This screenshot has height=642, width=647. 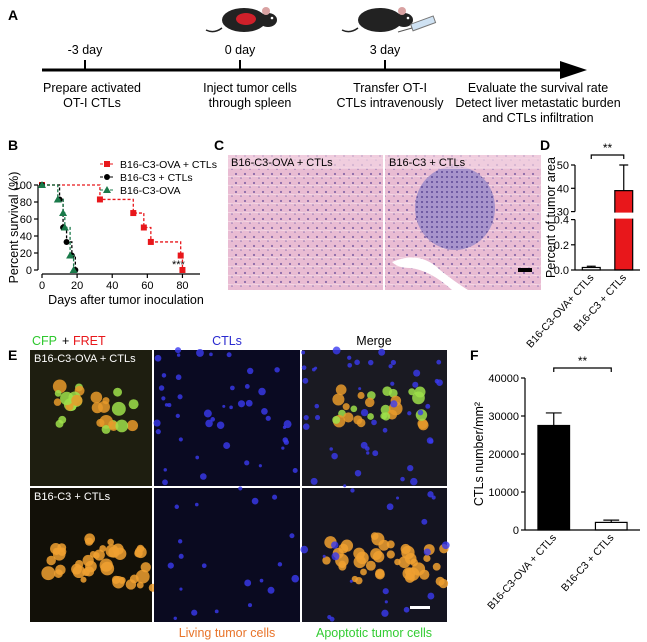 What do you see at coordinates (126, 300) in the screenshot?
I see `x-axis-label: Days after tumor inoculation` at bounding box center [126, 300].